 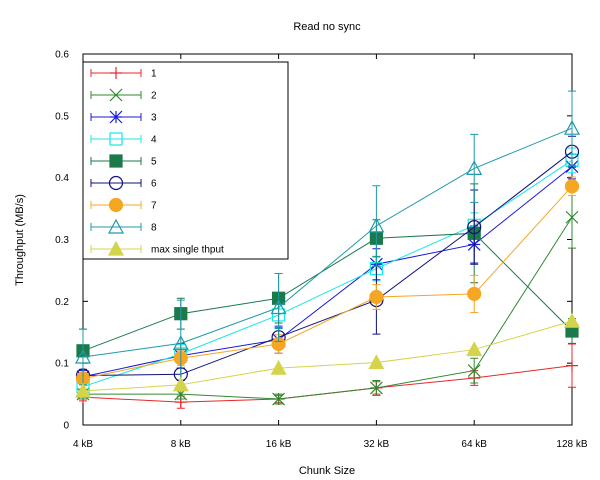 What do you see at coordinates (62, 240) in the screenshot?
I see `y-tick-label: 0.3` at bounding box center [62, 240].